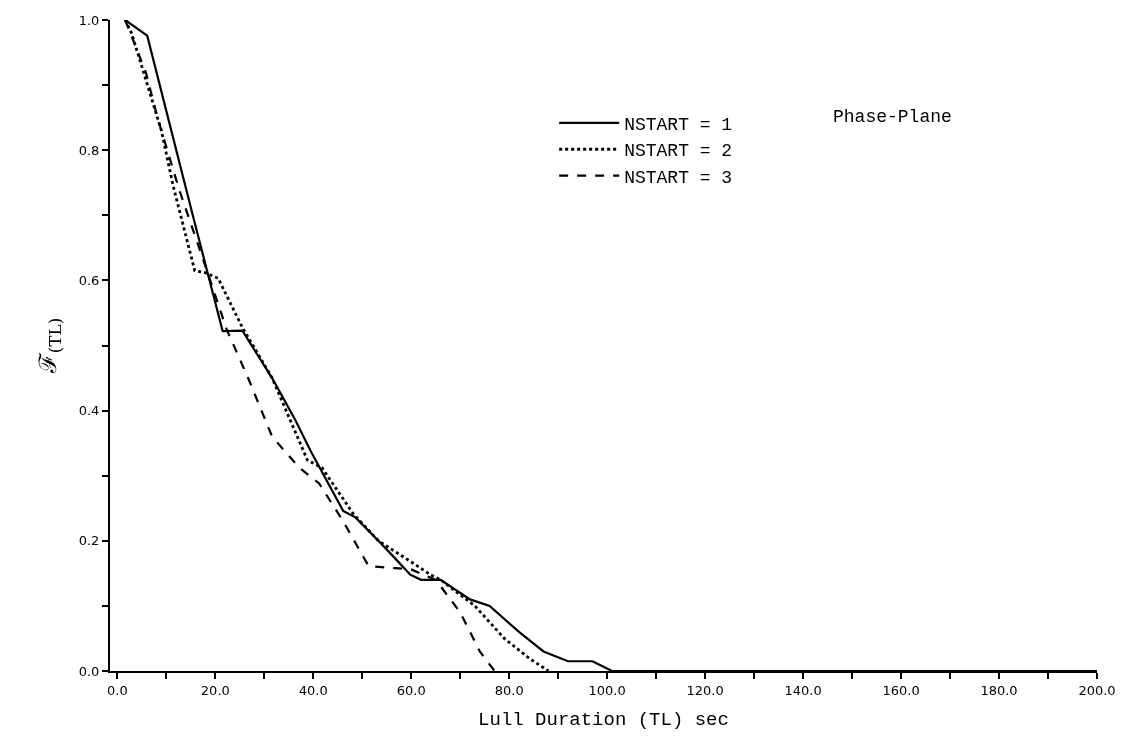  Describe the element at coordinates (999, 690) in the screenshot. I see `x-tick-label: 180.0` at that location.